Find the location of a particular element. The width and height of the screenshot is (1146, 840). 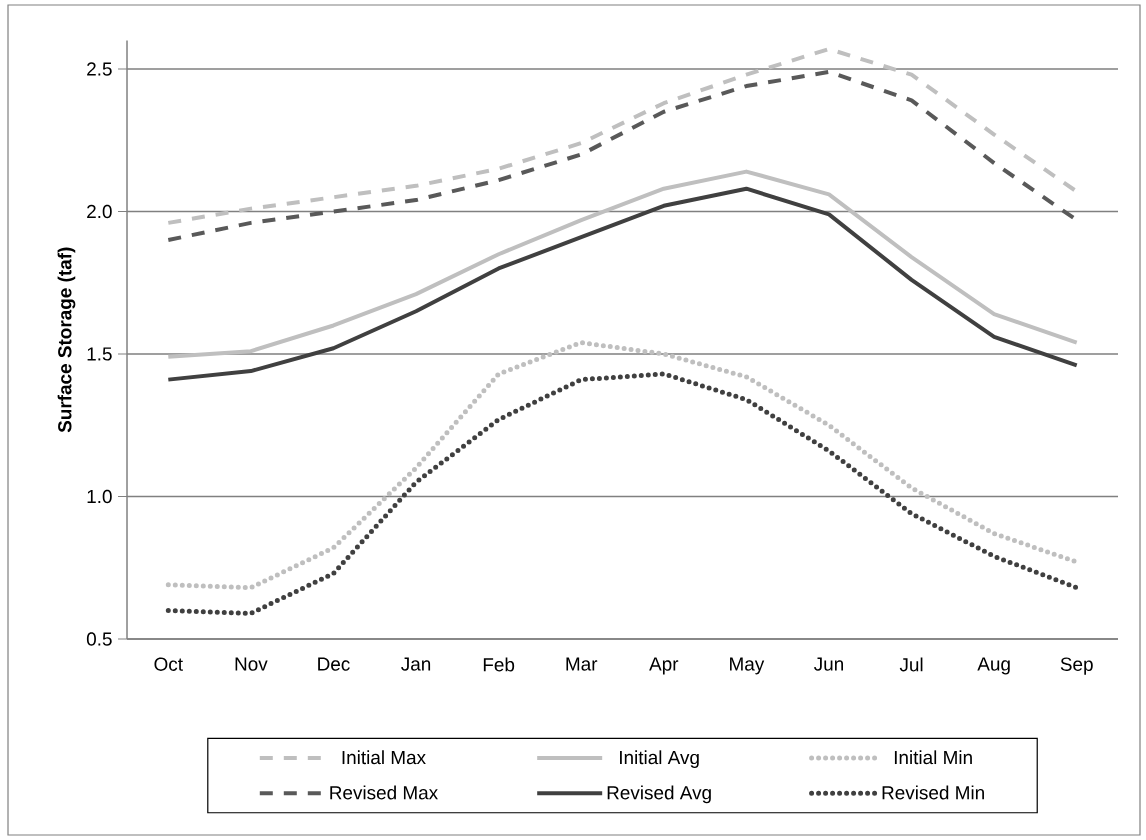

x-tick-label: Apr is located at coordinates (664, 666).